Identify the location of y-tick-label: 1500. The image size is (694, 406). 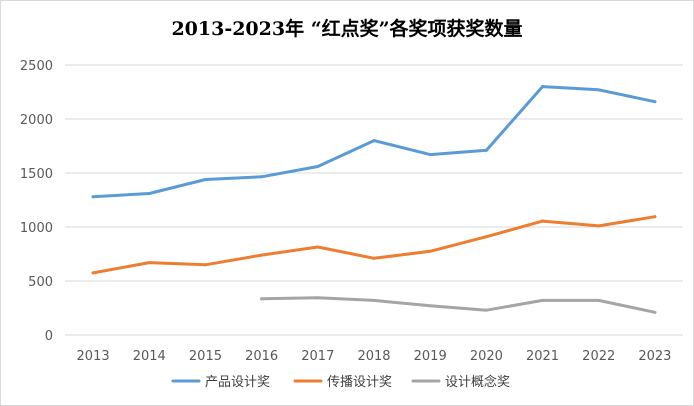
(36, 174).